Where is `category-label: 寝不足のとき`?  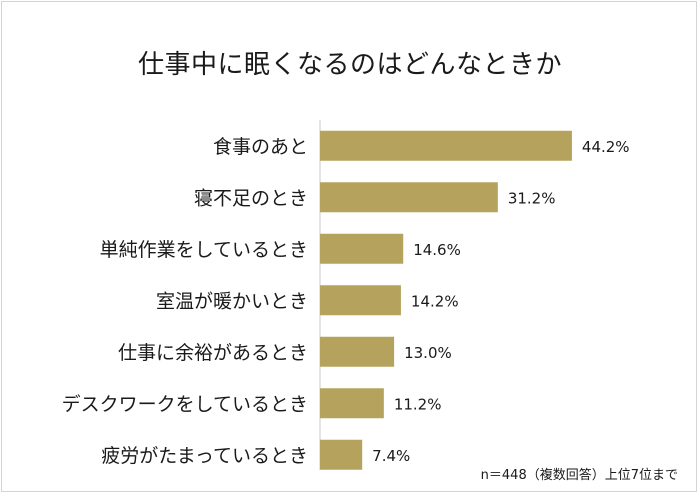
category-label: 寝不足のとき is located at coordinates (251, 198).